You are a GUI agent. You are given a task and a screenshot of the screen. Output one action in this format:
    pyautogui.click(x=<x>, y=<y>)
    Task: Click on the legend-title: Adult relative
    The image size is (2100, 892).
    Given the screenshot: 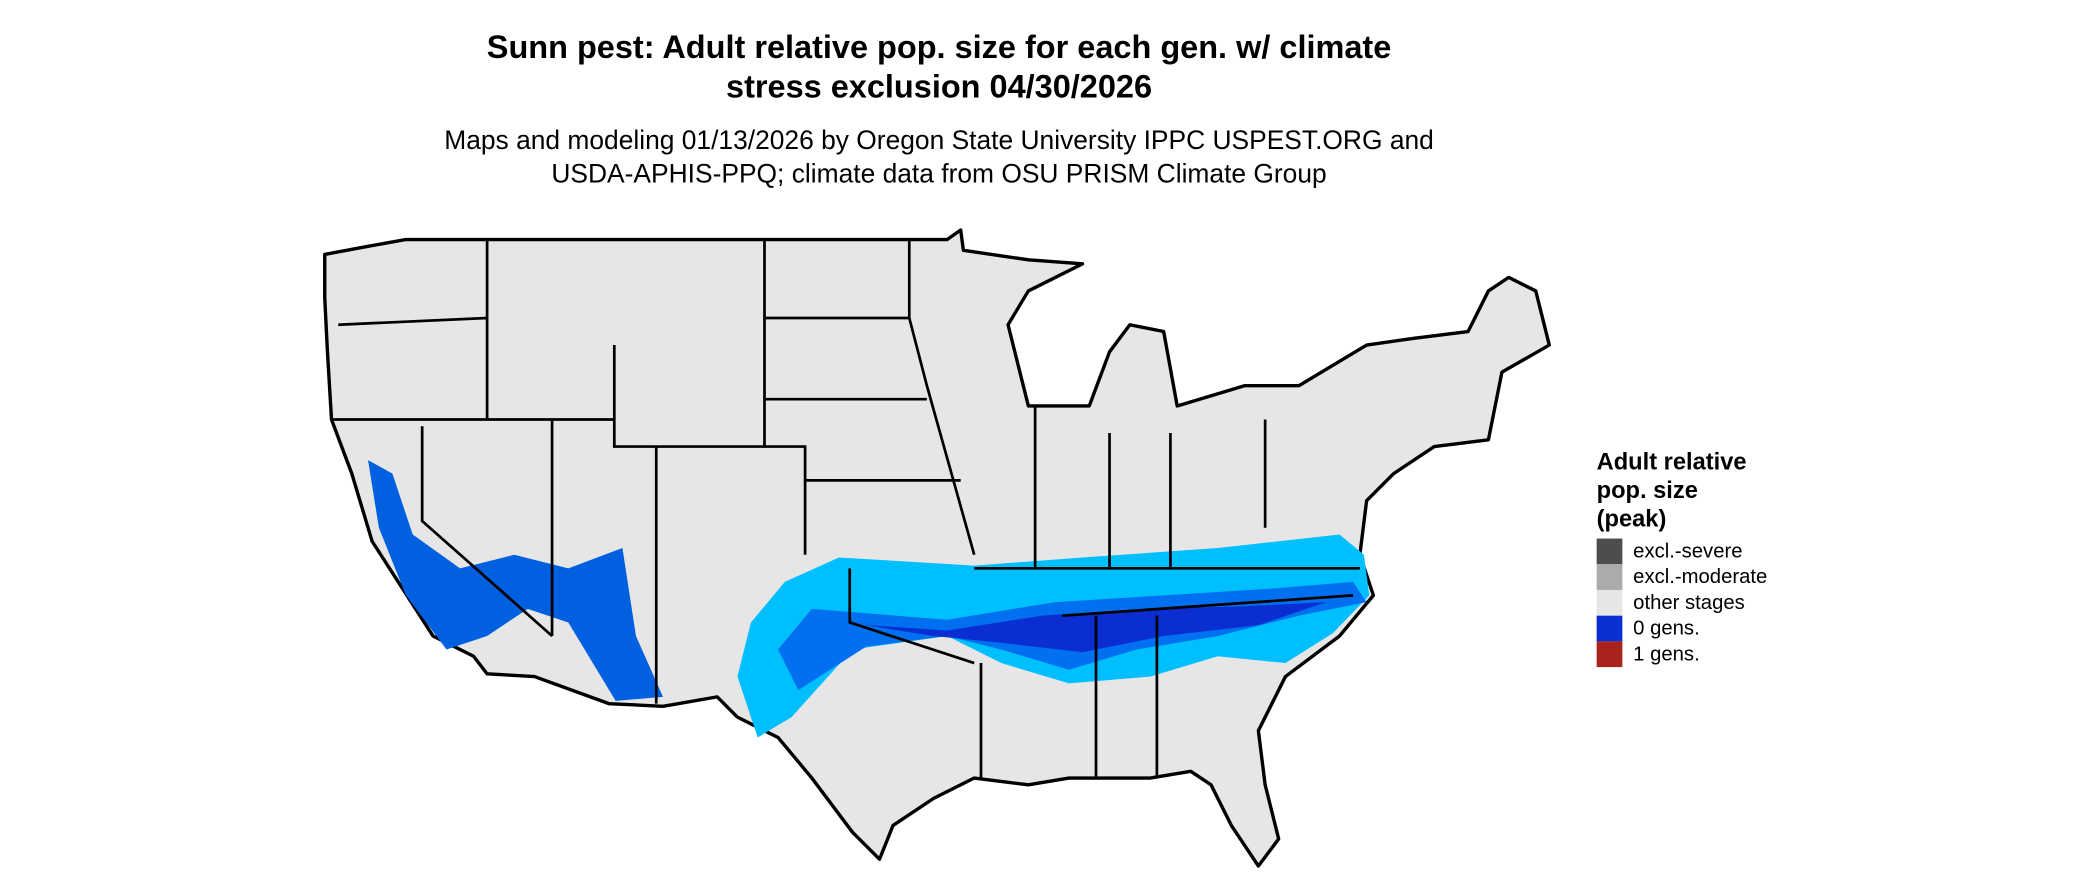 What is the action you would take?
    pyautogui.click(x=1672, y=463)
    